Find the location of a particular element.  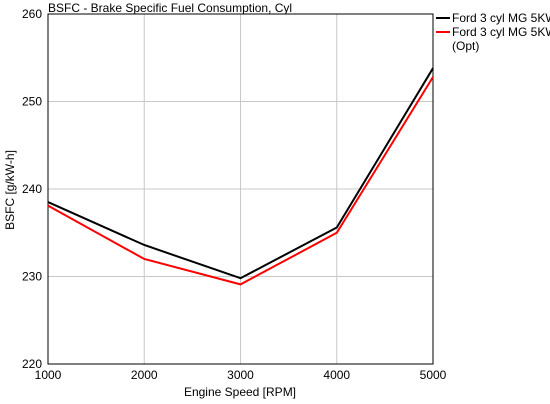

x-tick-label: 1000 is located at coordinates (48, 375).